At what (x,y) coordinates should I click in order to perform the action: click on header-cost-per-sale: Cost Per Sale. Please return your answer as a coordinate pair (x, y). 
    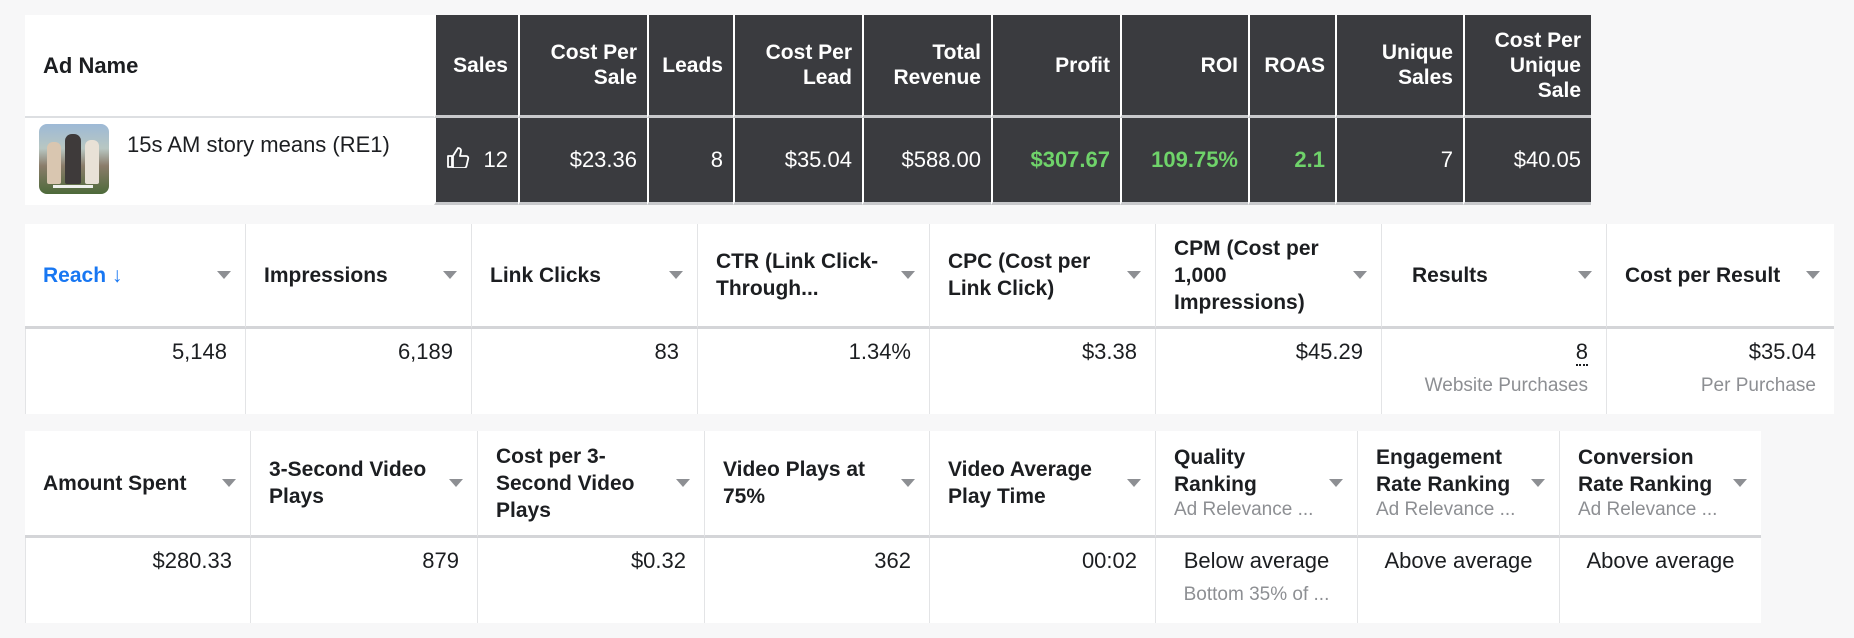
    Looking at the image, I should click on (582, 66).